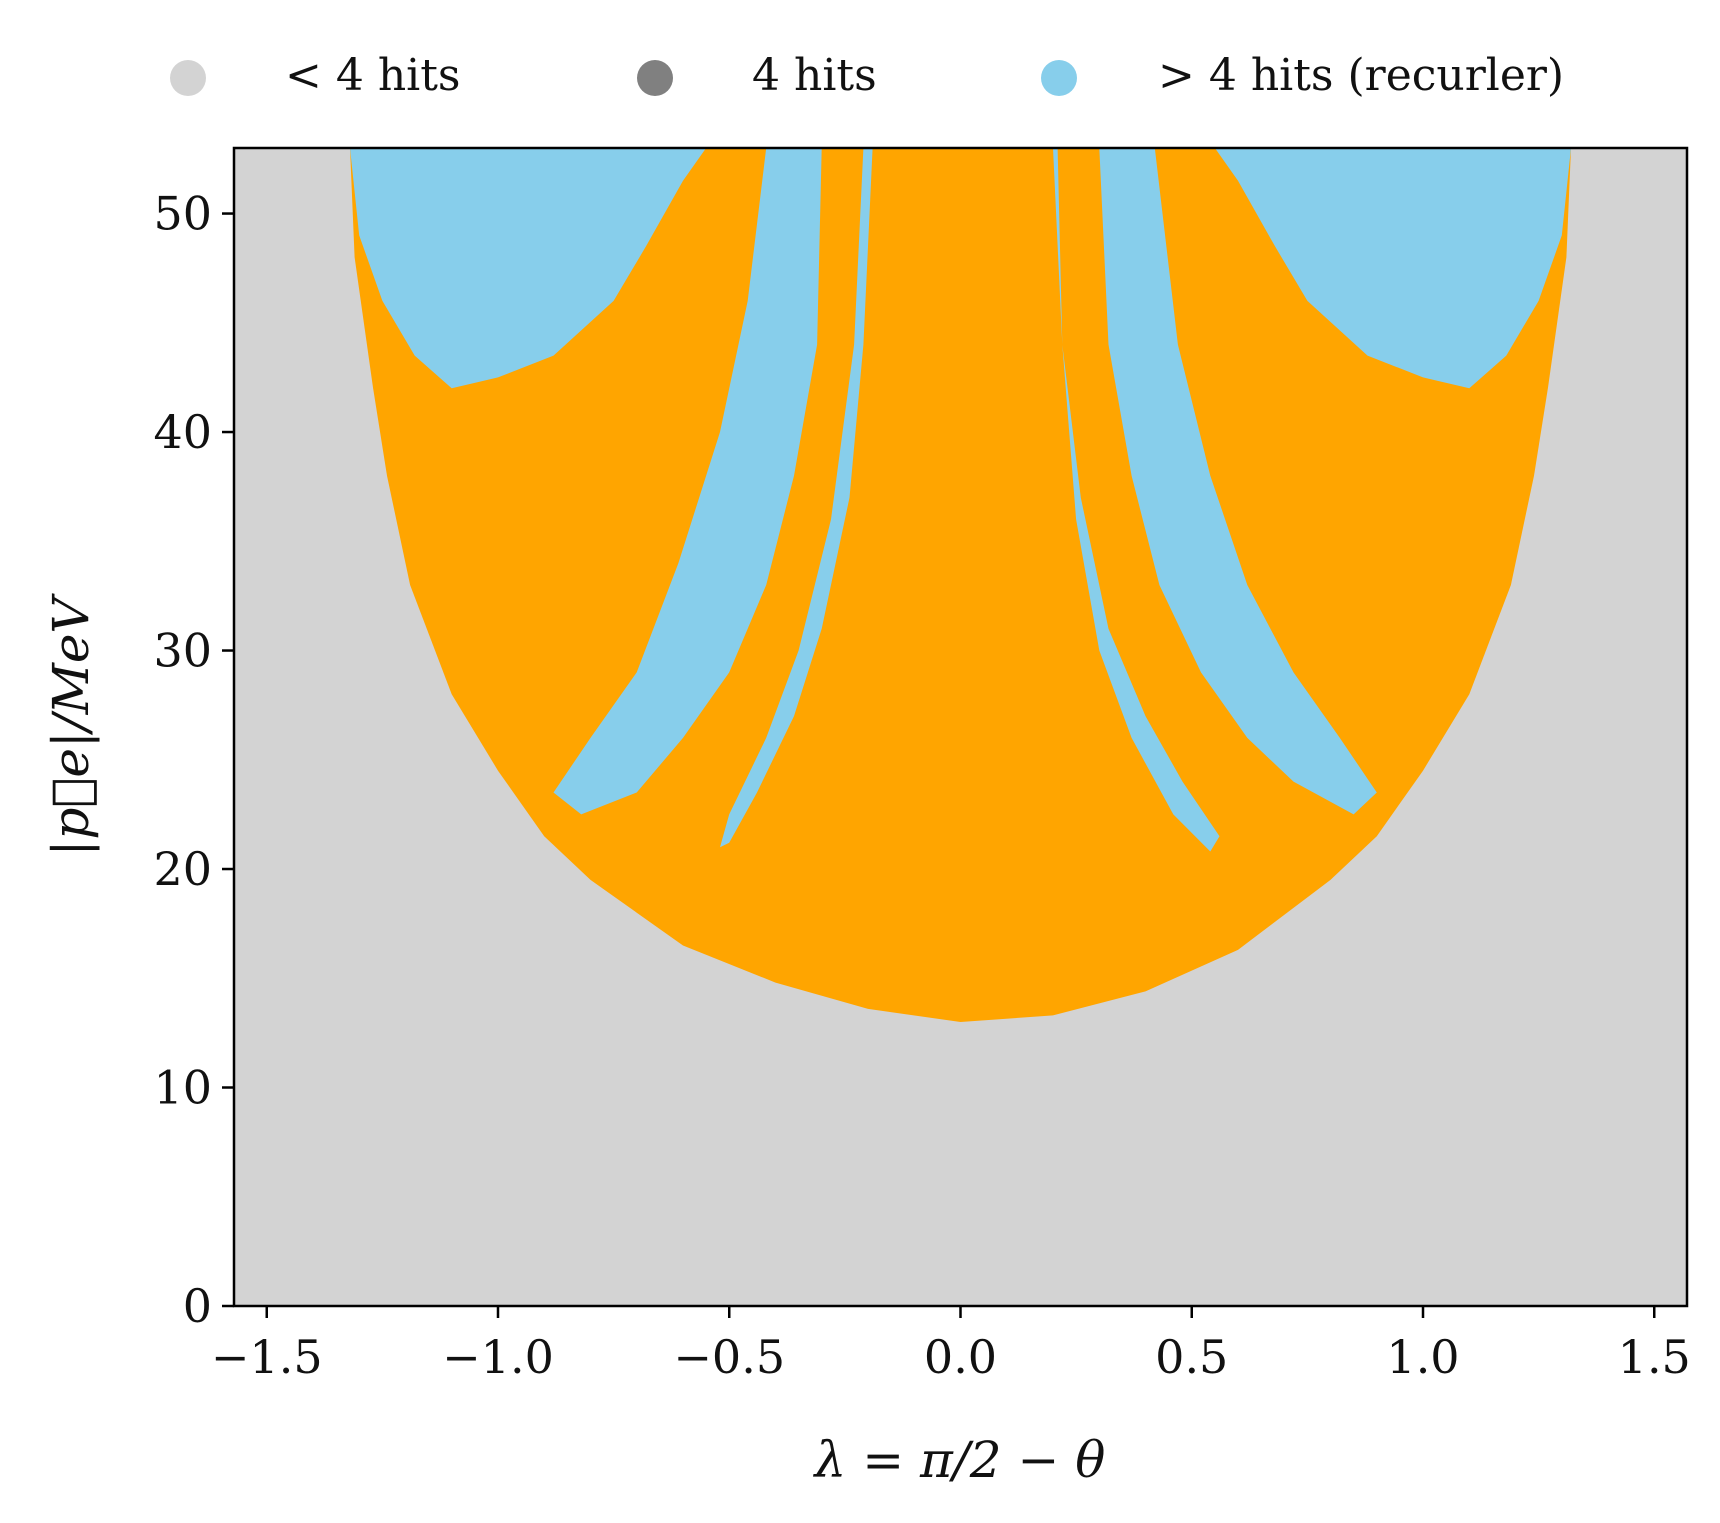  I want to click on region--4-hits-top-right-lobe, so click(1392, 268).